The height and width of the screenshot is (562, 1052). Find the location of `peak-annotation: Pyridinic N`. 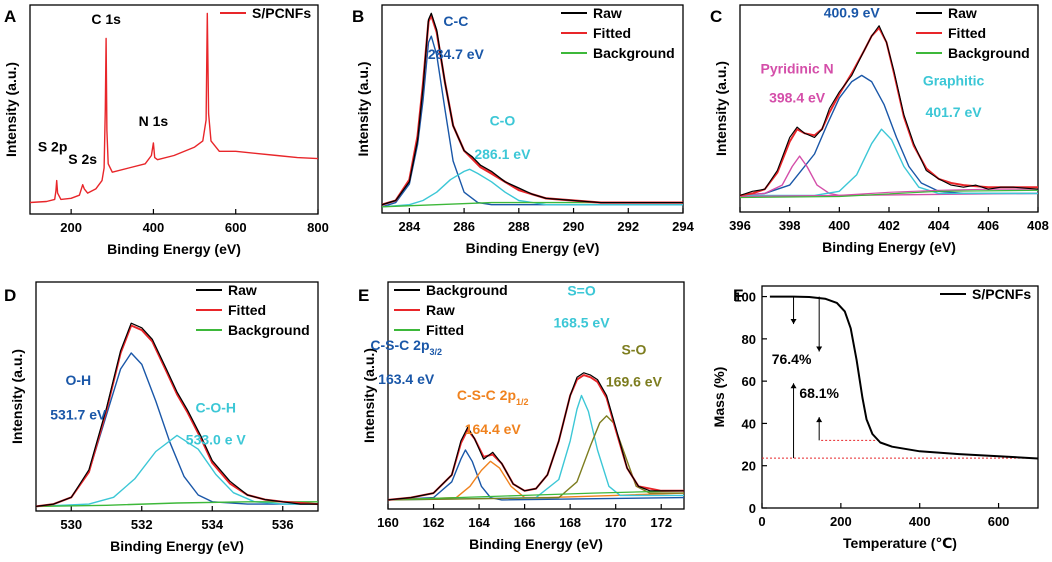

peak-annotation: Pyridinic N is located at coordinates (797, 68).